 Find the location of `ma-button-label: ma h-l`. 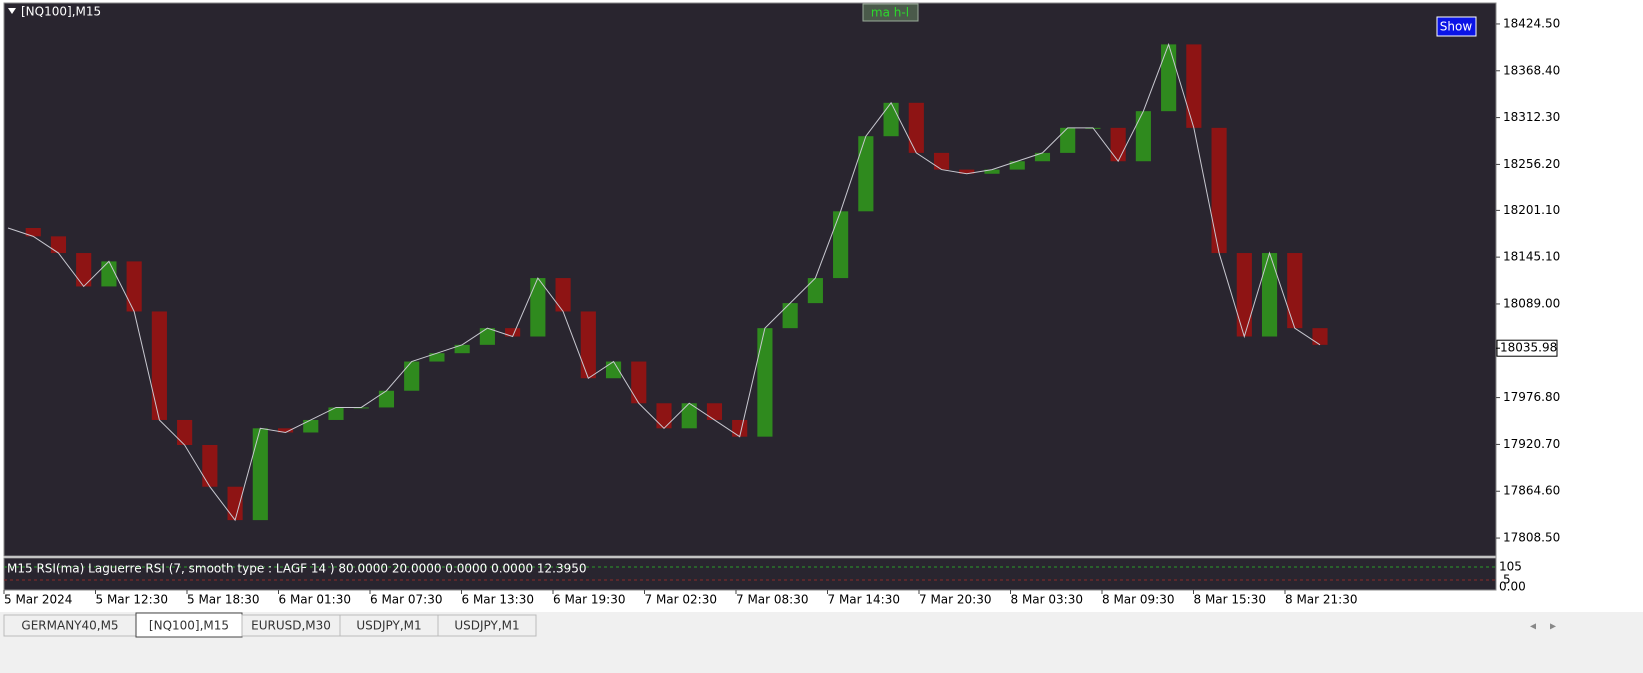

ma-button-label: ma h-l is located at coordinates (890, 13).